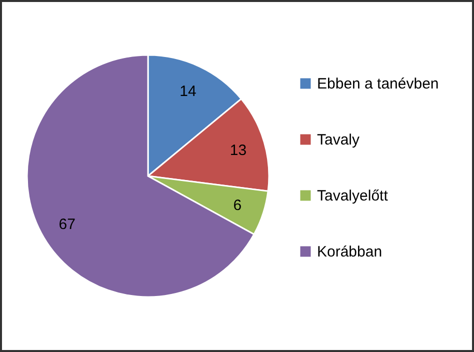  What do you see at coordinates (338, 140) in the screenshot?
I see `legend-label: Tavaly` at bounding box center [338, 140].